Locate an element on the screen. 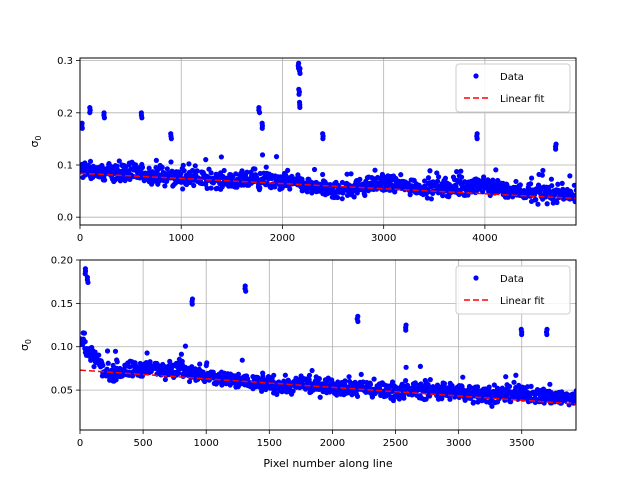 The image size is (640, 480). legend: Data Linear fit is located at coordinates (513, 290).